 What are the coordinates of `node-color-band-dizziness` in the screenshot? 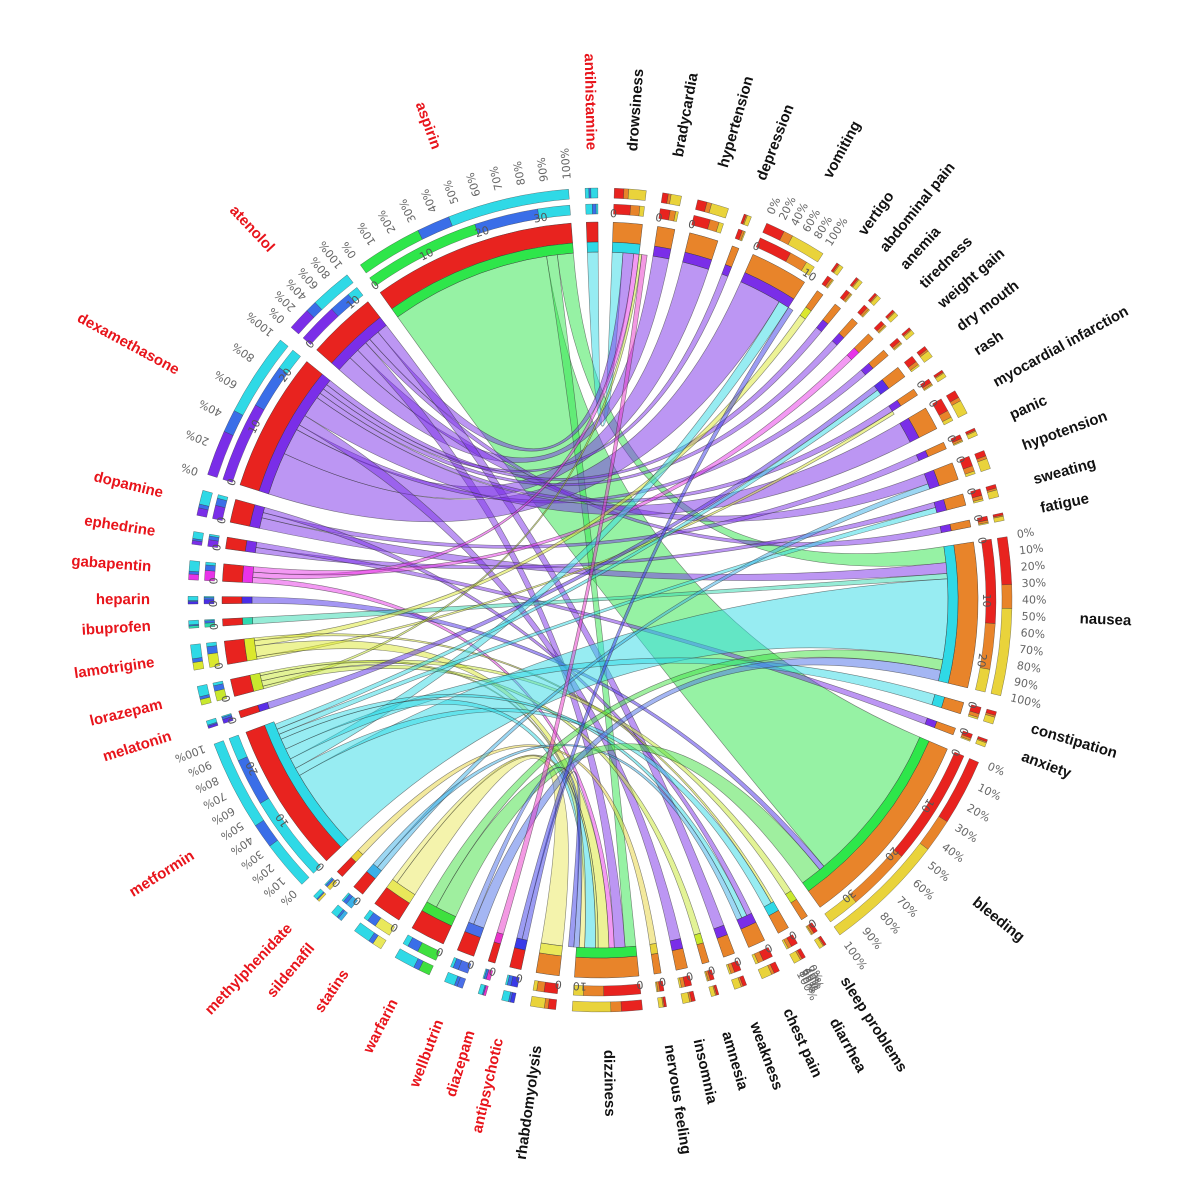 It's located at (606, 952).